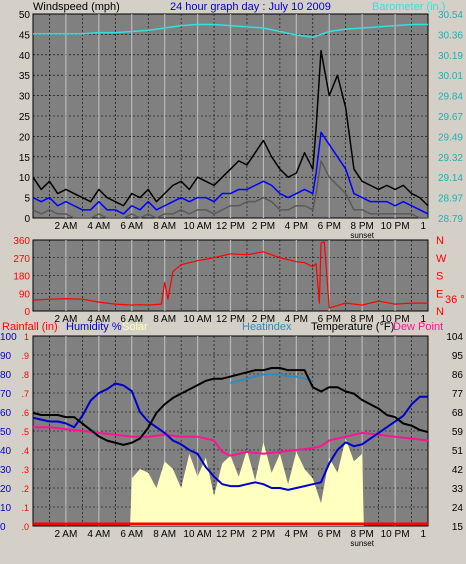 Image resolution: width=466 pixels, height=564 pixels. Describe the element at coordinates (21, 241) in the screenshot. I see `y-tick-label: 360` at that location.